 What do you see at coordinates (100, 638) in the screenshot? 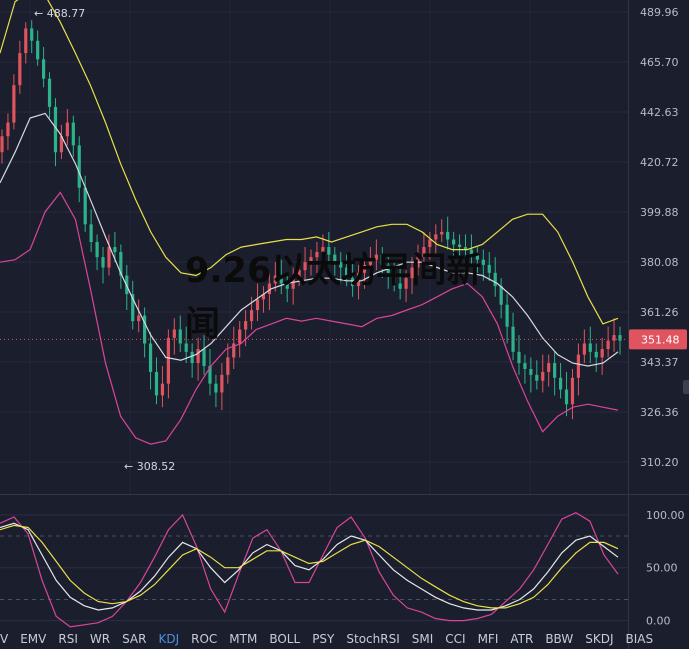
I see `tab-wr: WR` at bounding box center [100, 638].